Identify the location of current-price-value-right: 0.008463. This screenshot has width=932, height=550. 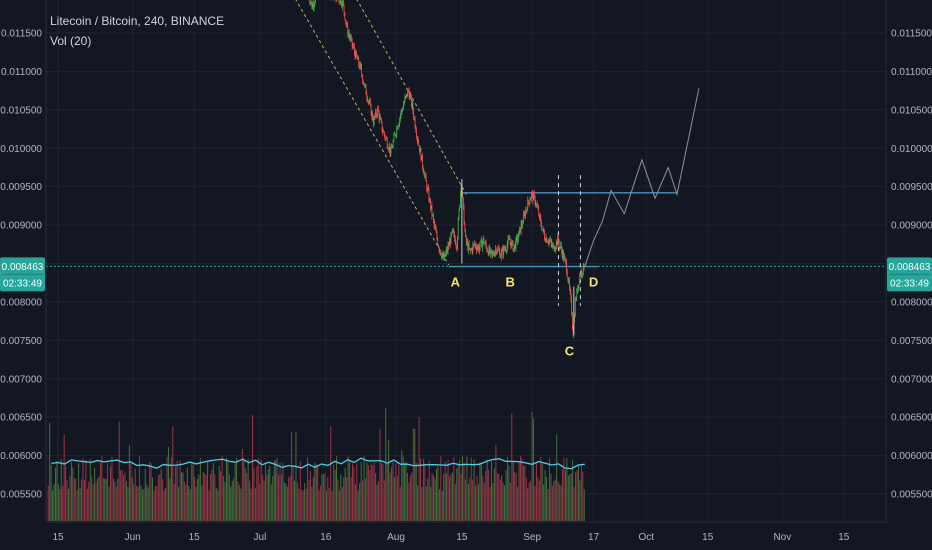
(910, 267).